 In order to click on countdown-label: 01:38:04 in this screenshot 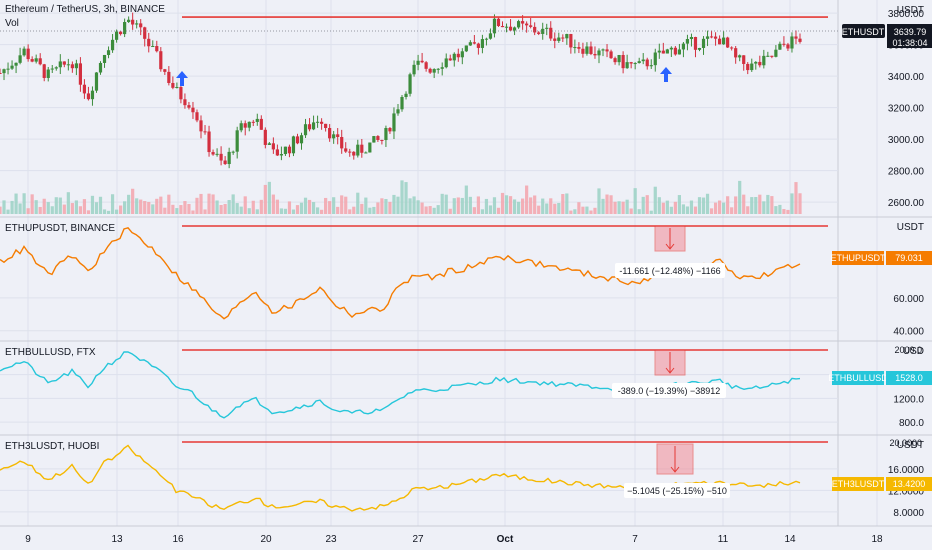, I will do `click(909, 43)`.